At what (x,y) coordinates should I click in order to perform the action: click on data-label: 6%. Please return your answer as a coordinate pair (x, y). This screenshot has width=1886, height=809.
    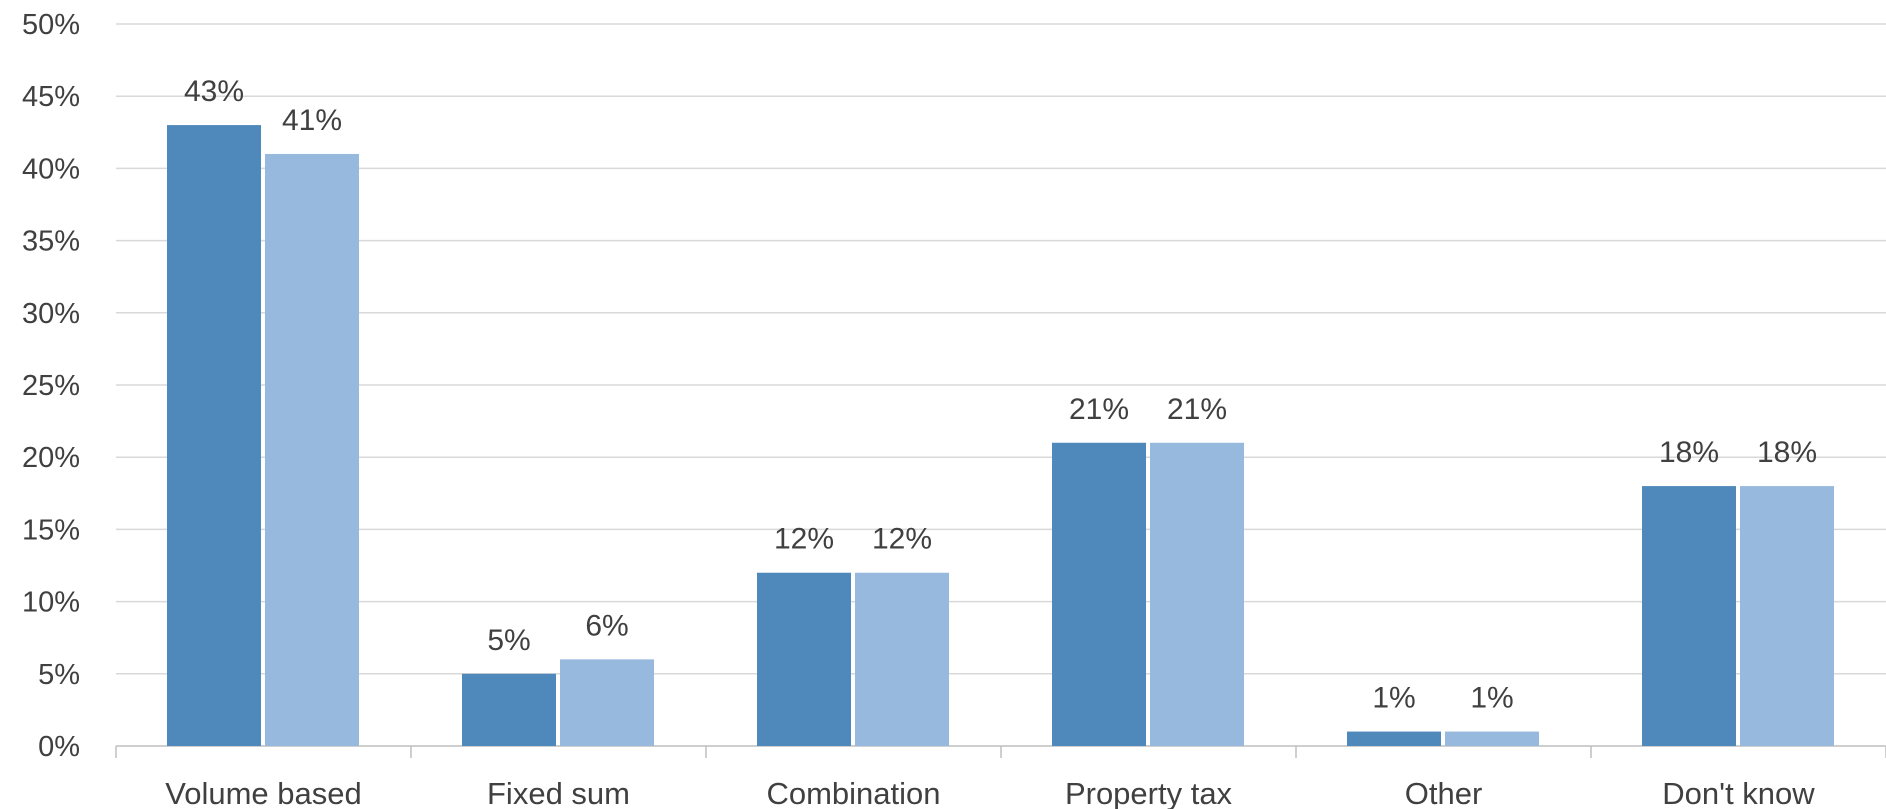
    Looking at the image, I should click on (606, 625).